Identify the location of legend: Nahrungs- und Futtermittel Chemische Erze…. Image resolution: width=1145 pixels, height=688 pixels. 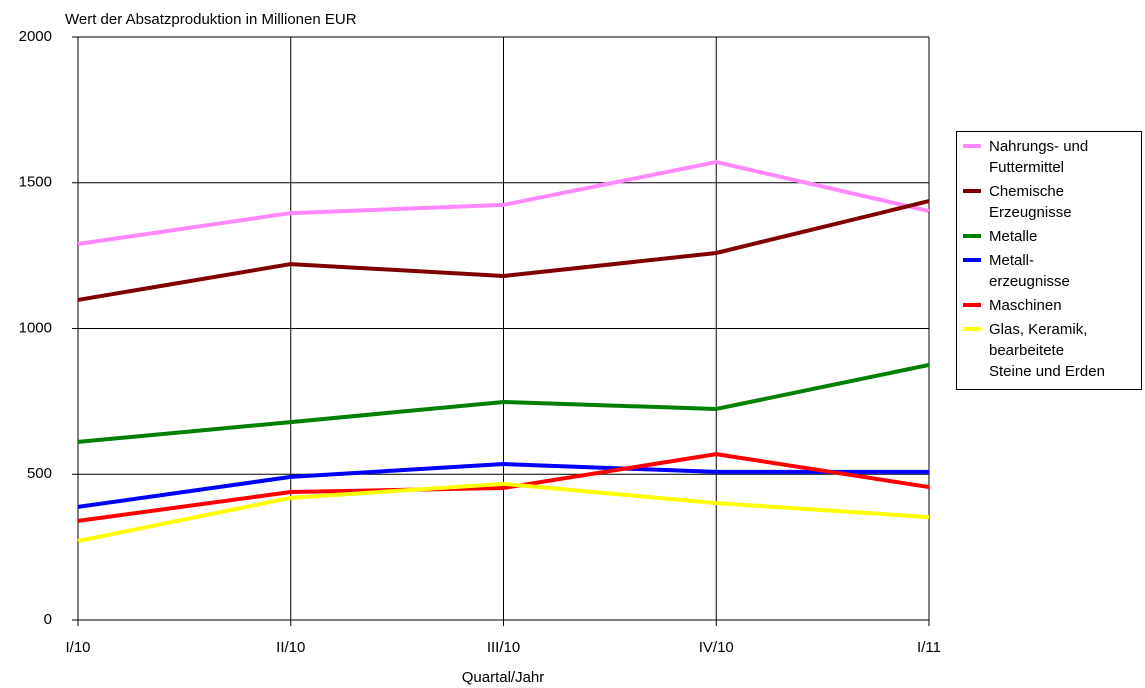
(1049, 260).